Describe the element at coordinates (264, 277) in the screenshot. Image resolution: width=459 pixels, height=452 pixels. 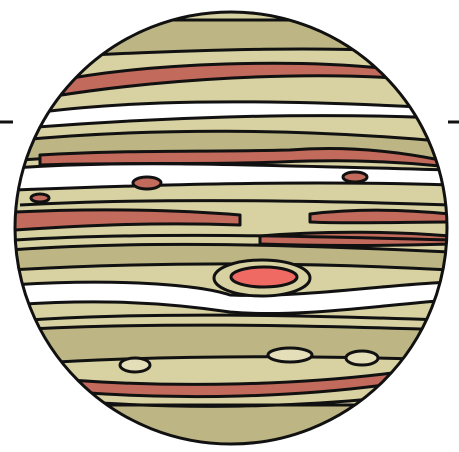
I see `great-red-spot` at that location.